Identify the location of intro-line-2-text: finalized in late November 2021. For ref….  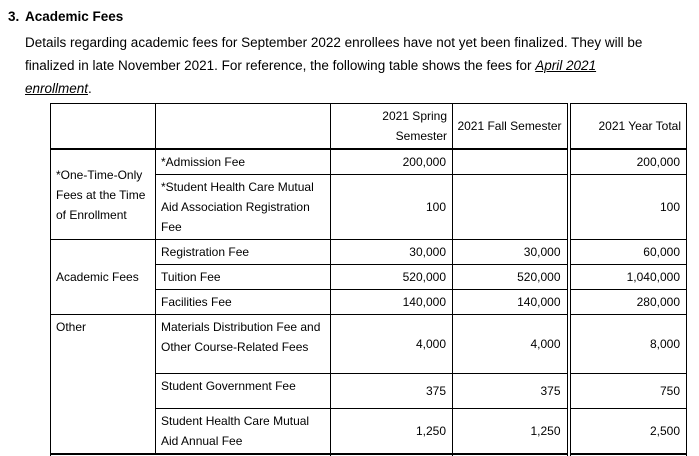
(280, 65).